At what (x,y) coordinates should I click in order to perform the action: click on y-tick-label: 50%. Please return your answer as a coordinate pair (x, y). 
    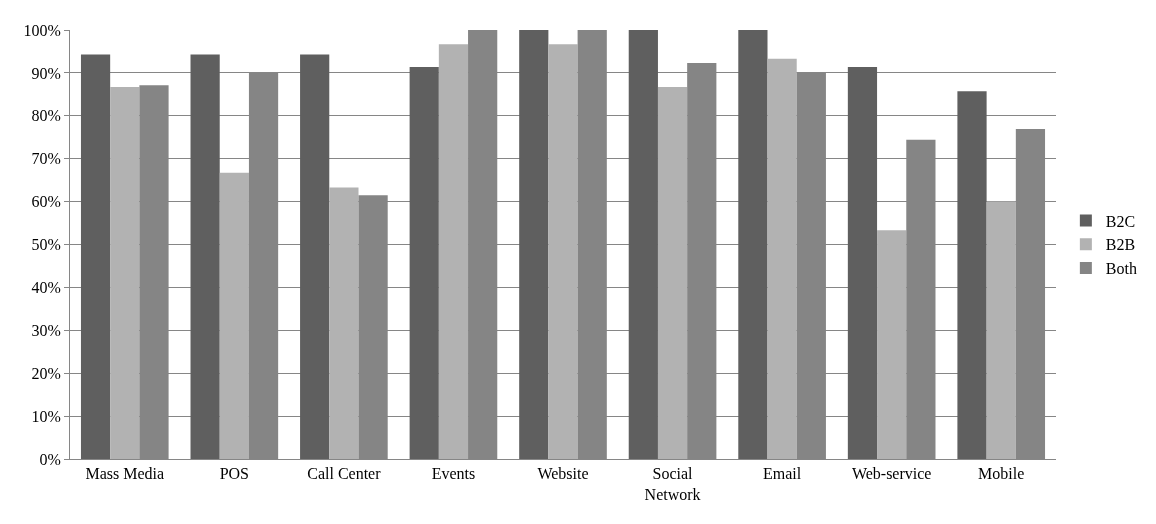
    Looking at the image, I should click on (46, 245).